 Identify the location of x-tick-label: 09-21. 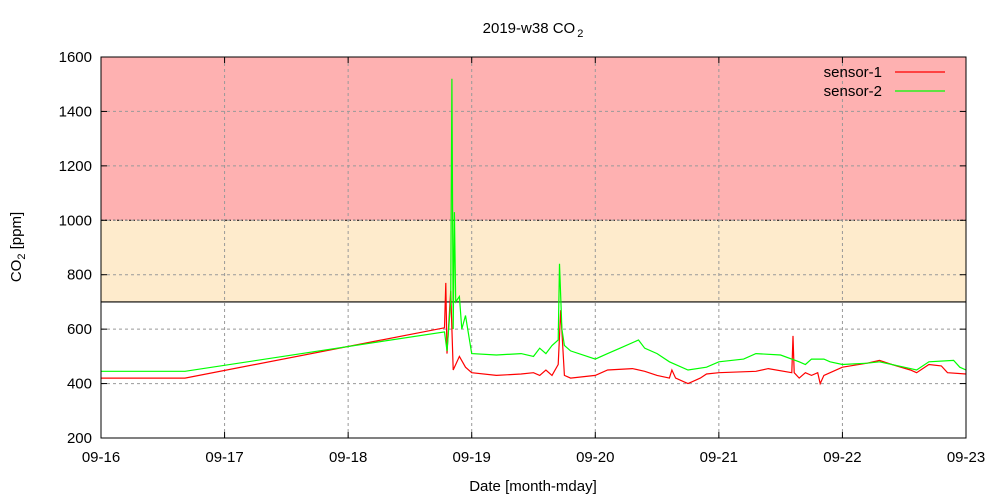
(719, 457).